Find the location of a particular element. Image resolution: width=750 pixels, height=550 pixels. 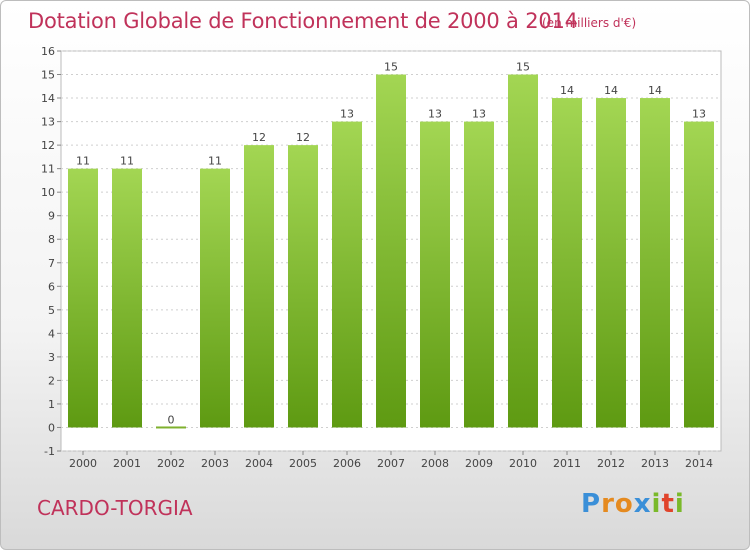

y-tick-label: 5 is located at coordinates (51, 310).